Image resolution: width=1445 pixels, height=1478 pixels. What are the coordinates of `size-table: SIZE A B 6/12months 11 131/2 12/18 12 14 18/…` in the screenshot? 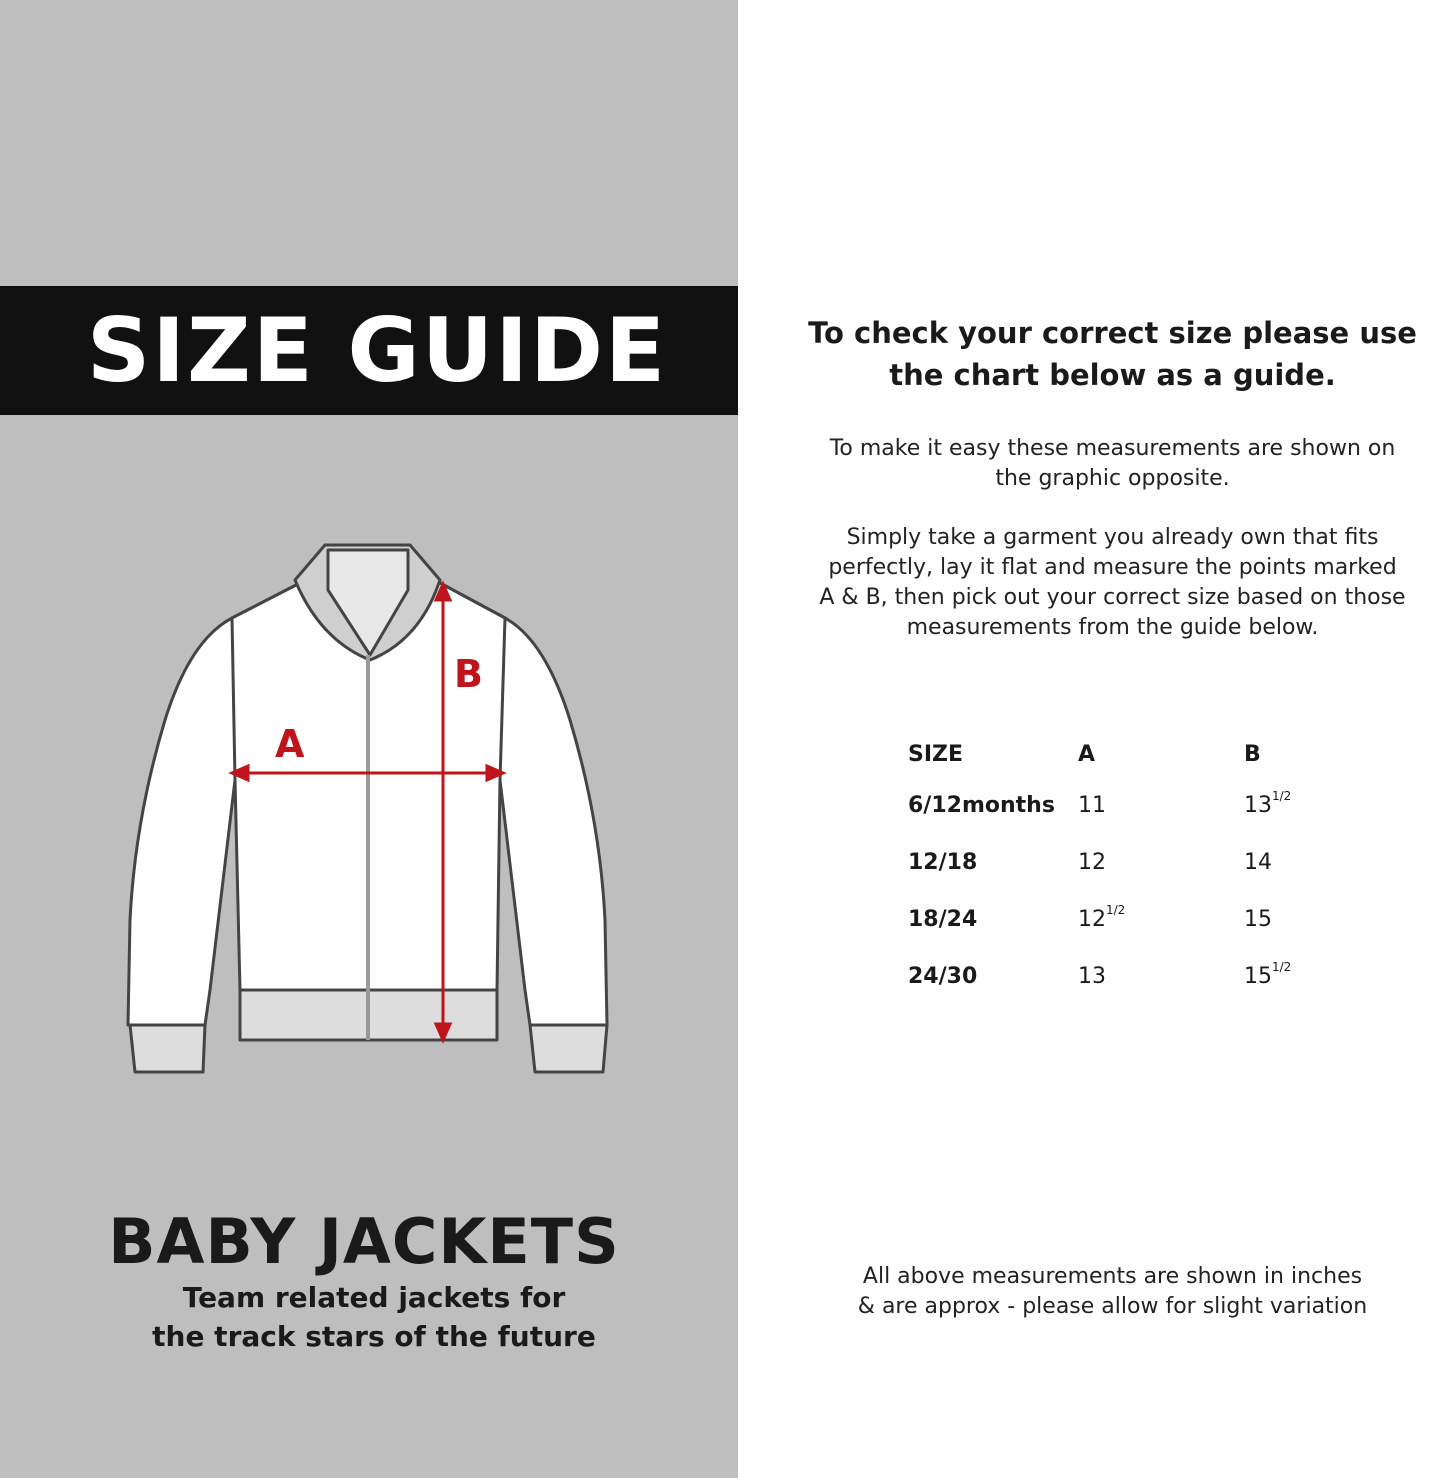 It's located at (1099, 873).